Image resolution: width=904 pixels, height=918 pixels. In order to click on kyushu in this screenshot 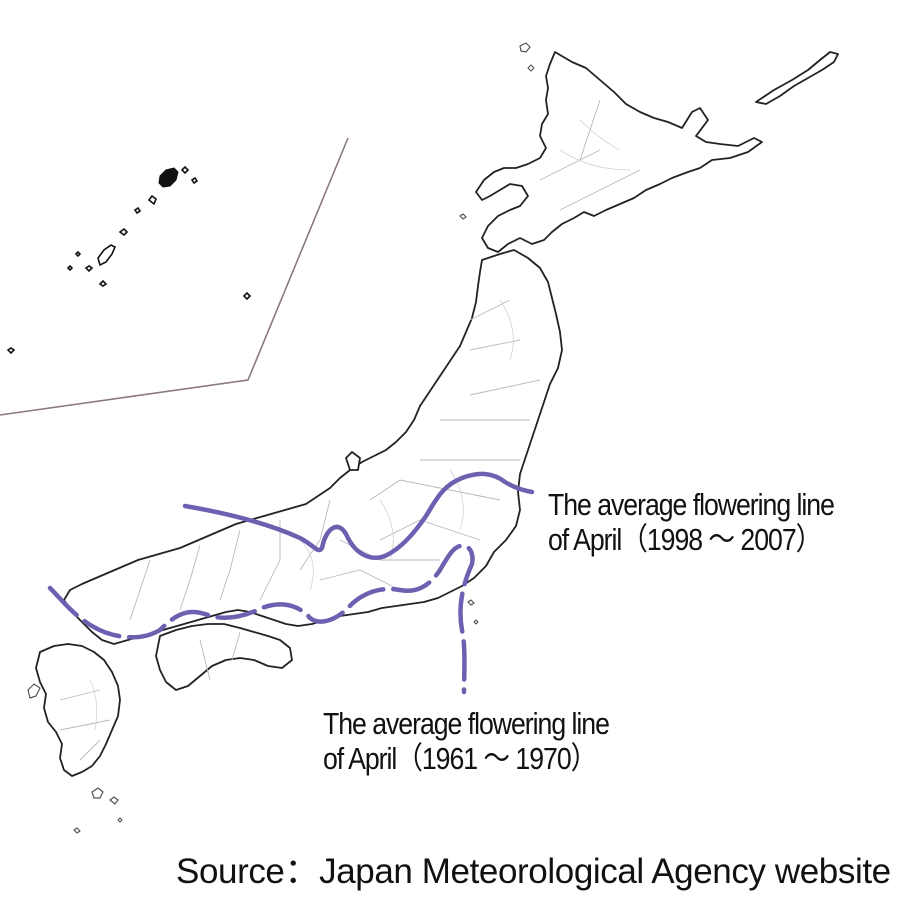, I will do `click(78, 710)`.